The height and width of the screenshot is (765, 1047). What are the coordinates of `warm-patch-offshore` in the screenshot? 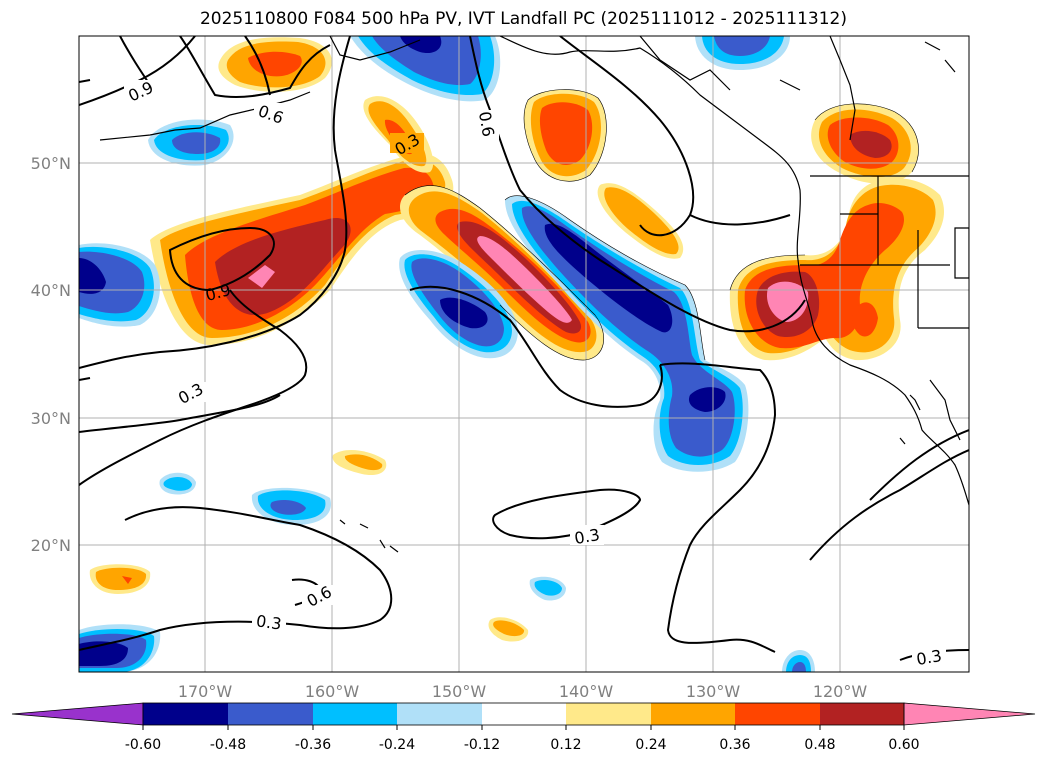 It's located at (641, 221).